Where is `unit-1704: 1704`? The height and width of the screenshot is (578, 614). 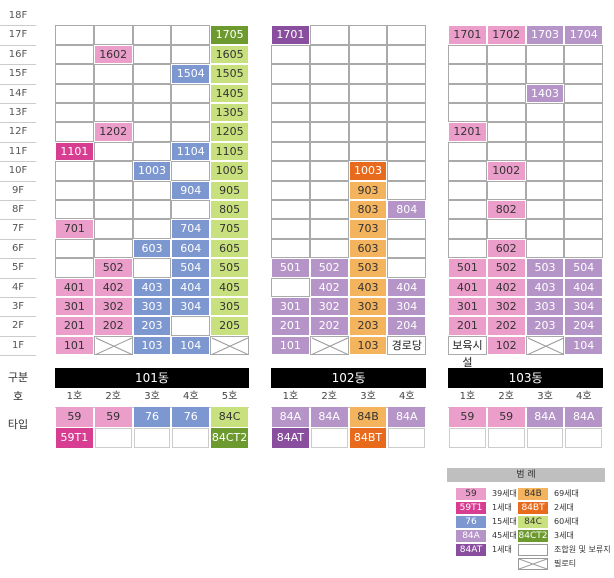
unit-1704: 1704 is located at coordinates (584, 35).